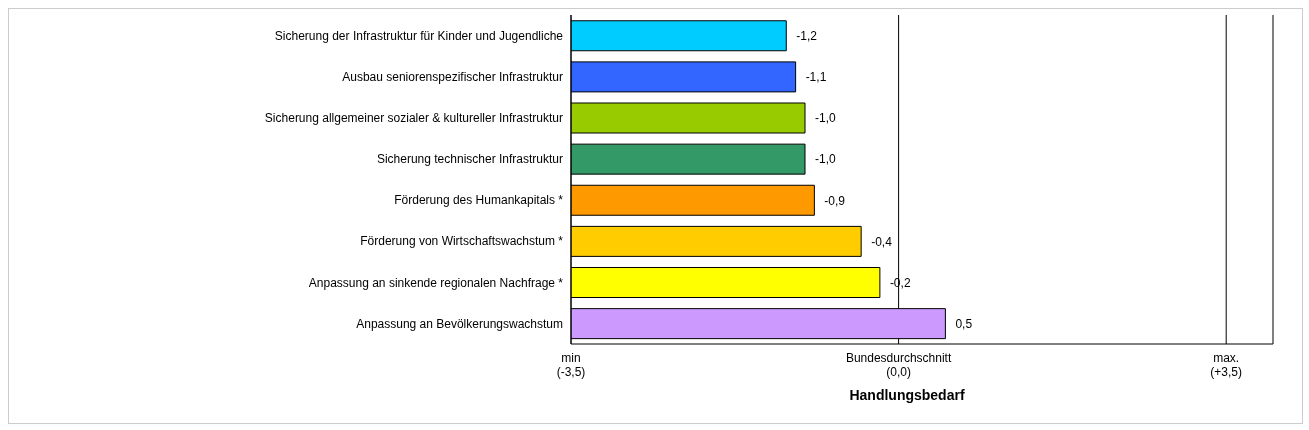  I want to click on x-tick-label: min (-3,5), so click(571, 365).